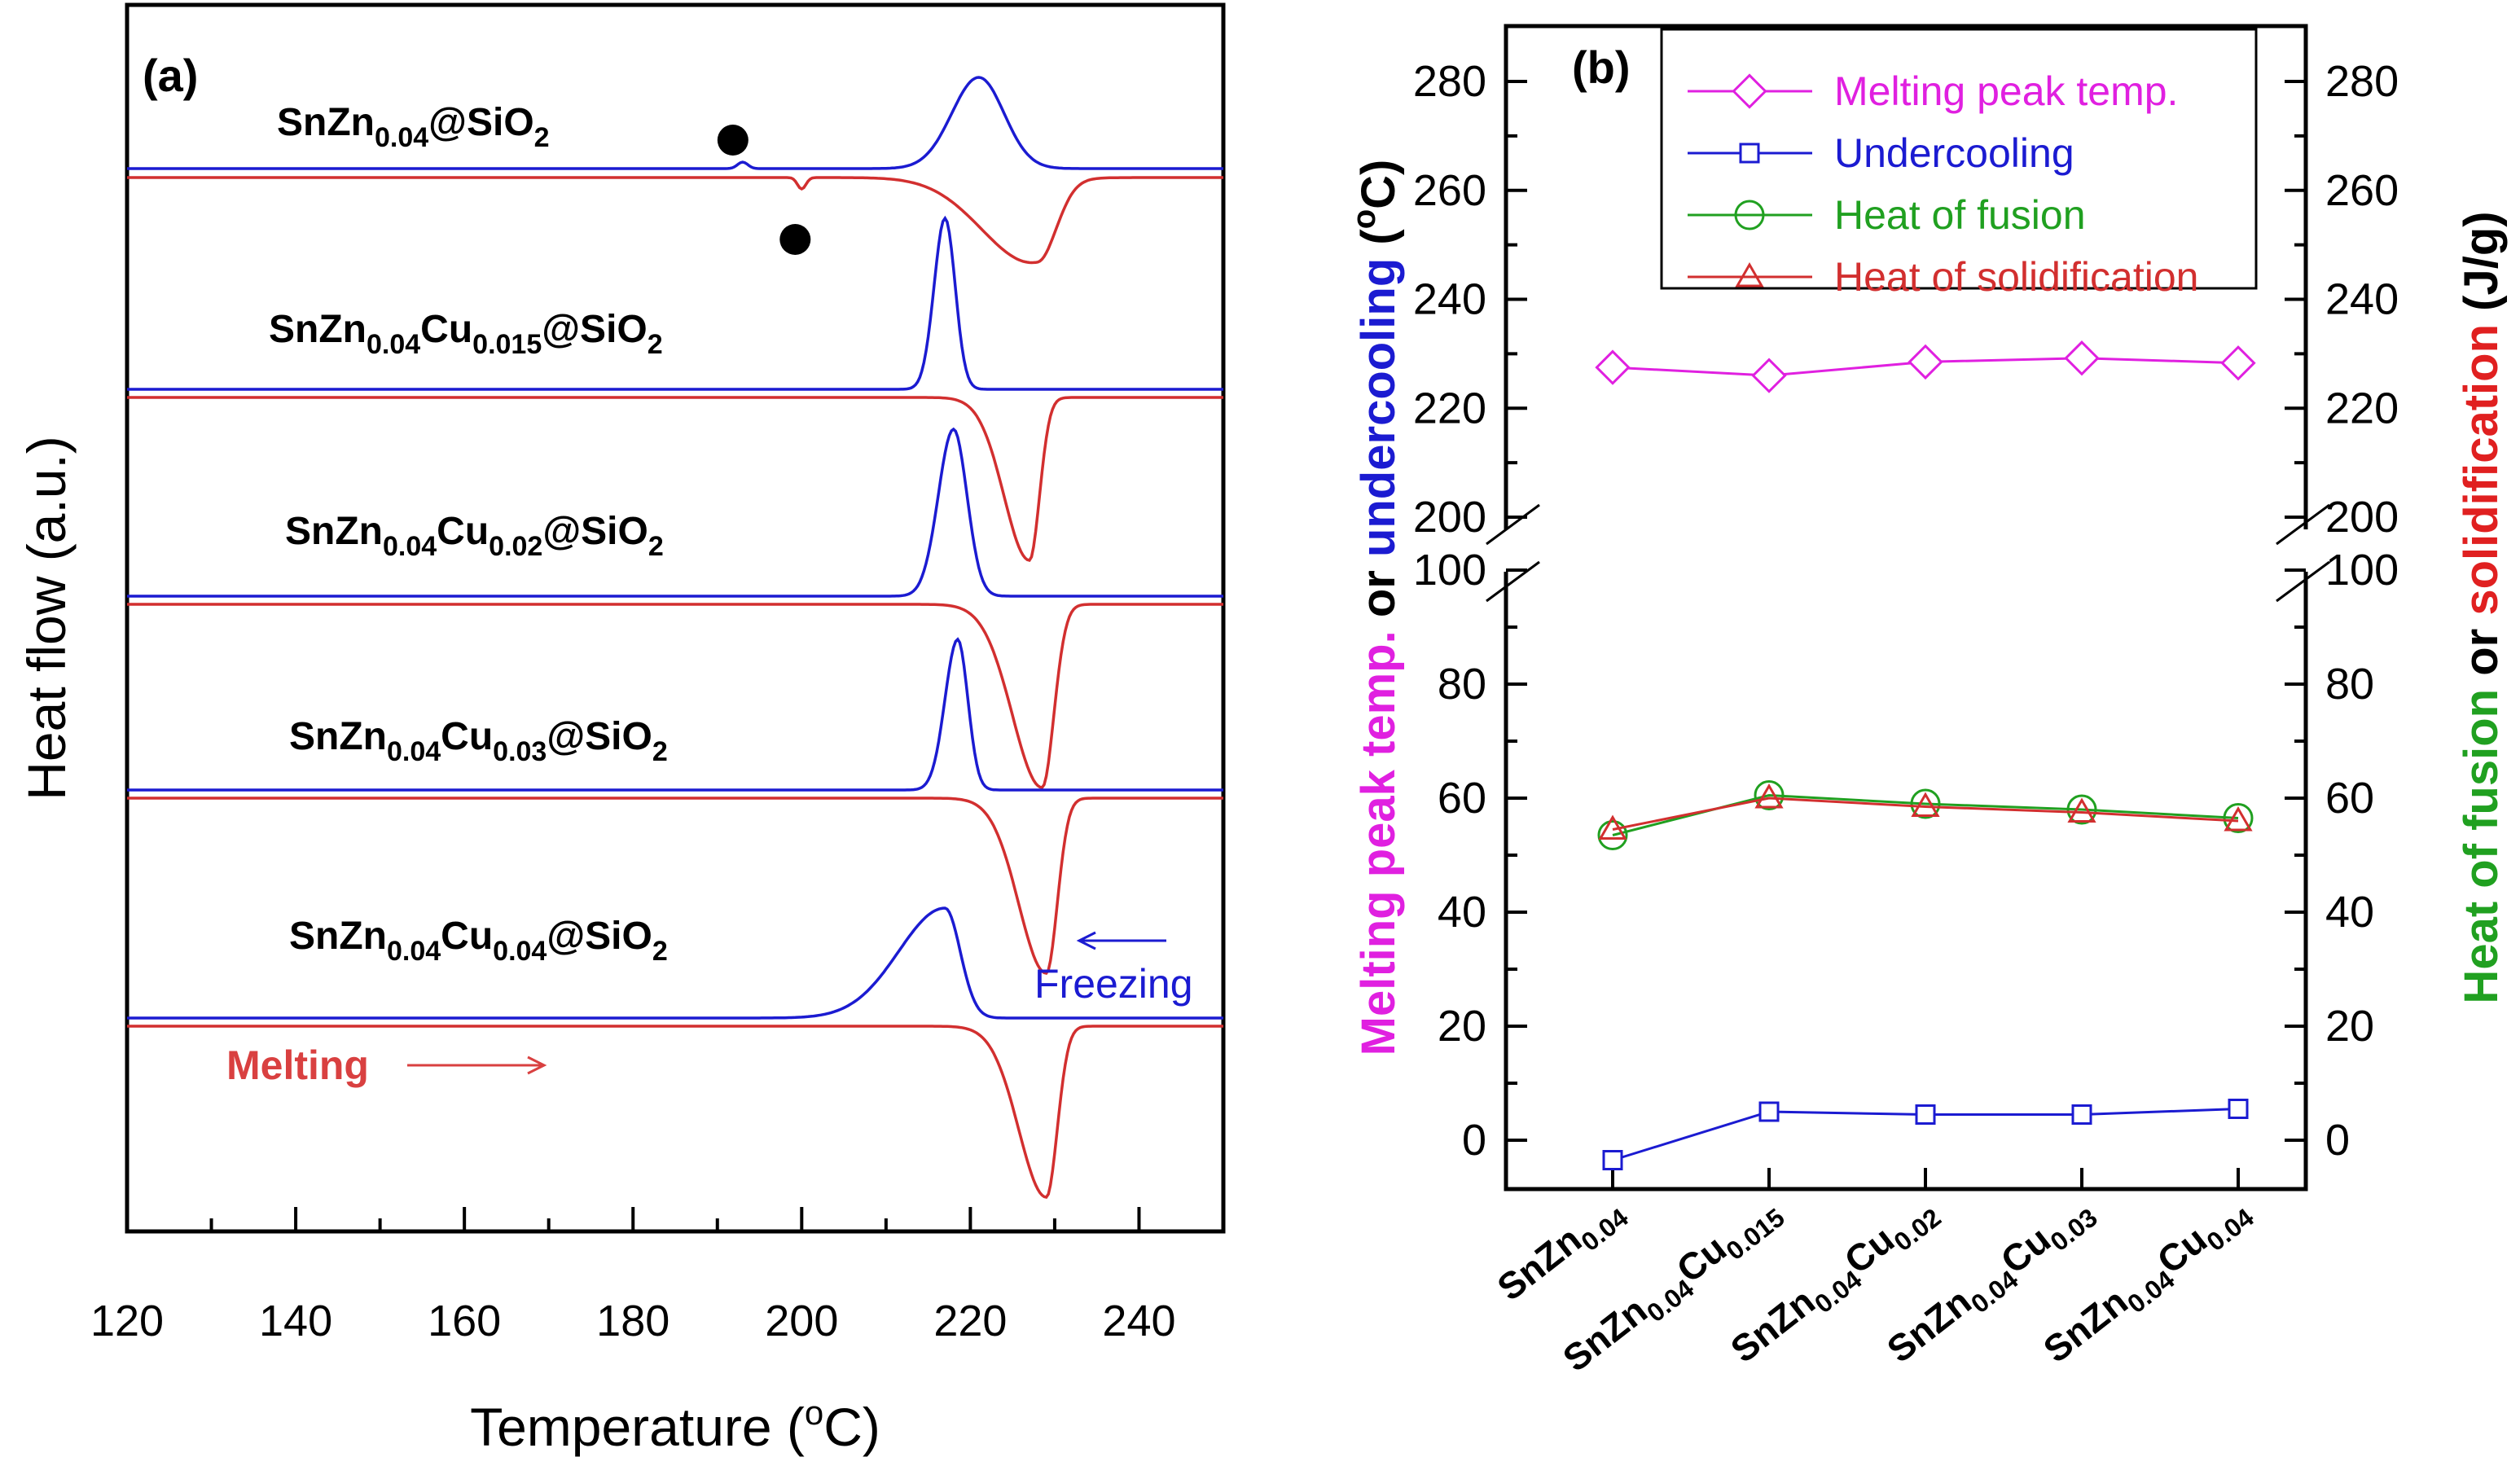 The image size is (2520, 1479). Describe the element at coordinates (520, 752) in the screenshot. I see `label-part: 0.03` at that location.